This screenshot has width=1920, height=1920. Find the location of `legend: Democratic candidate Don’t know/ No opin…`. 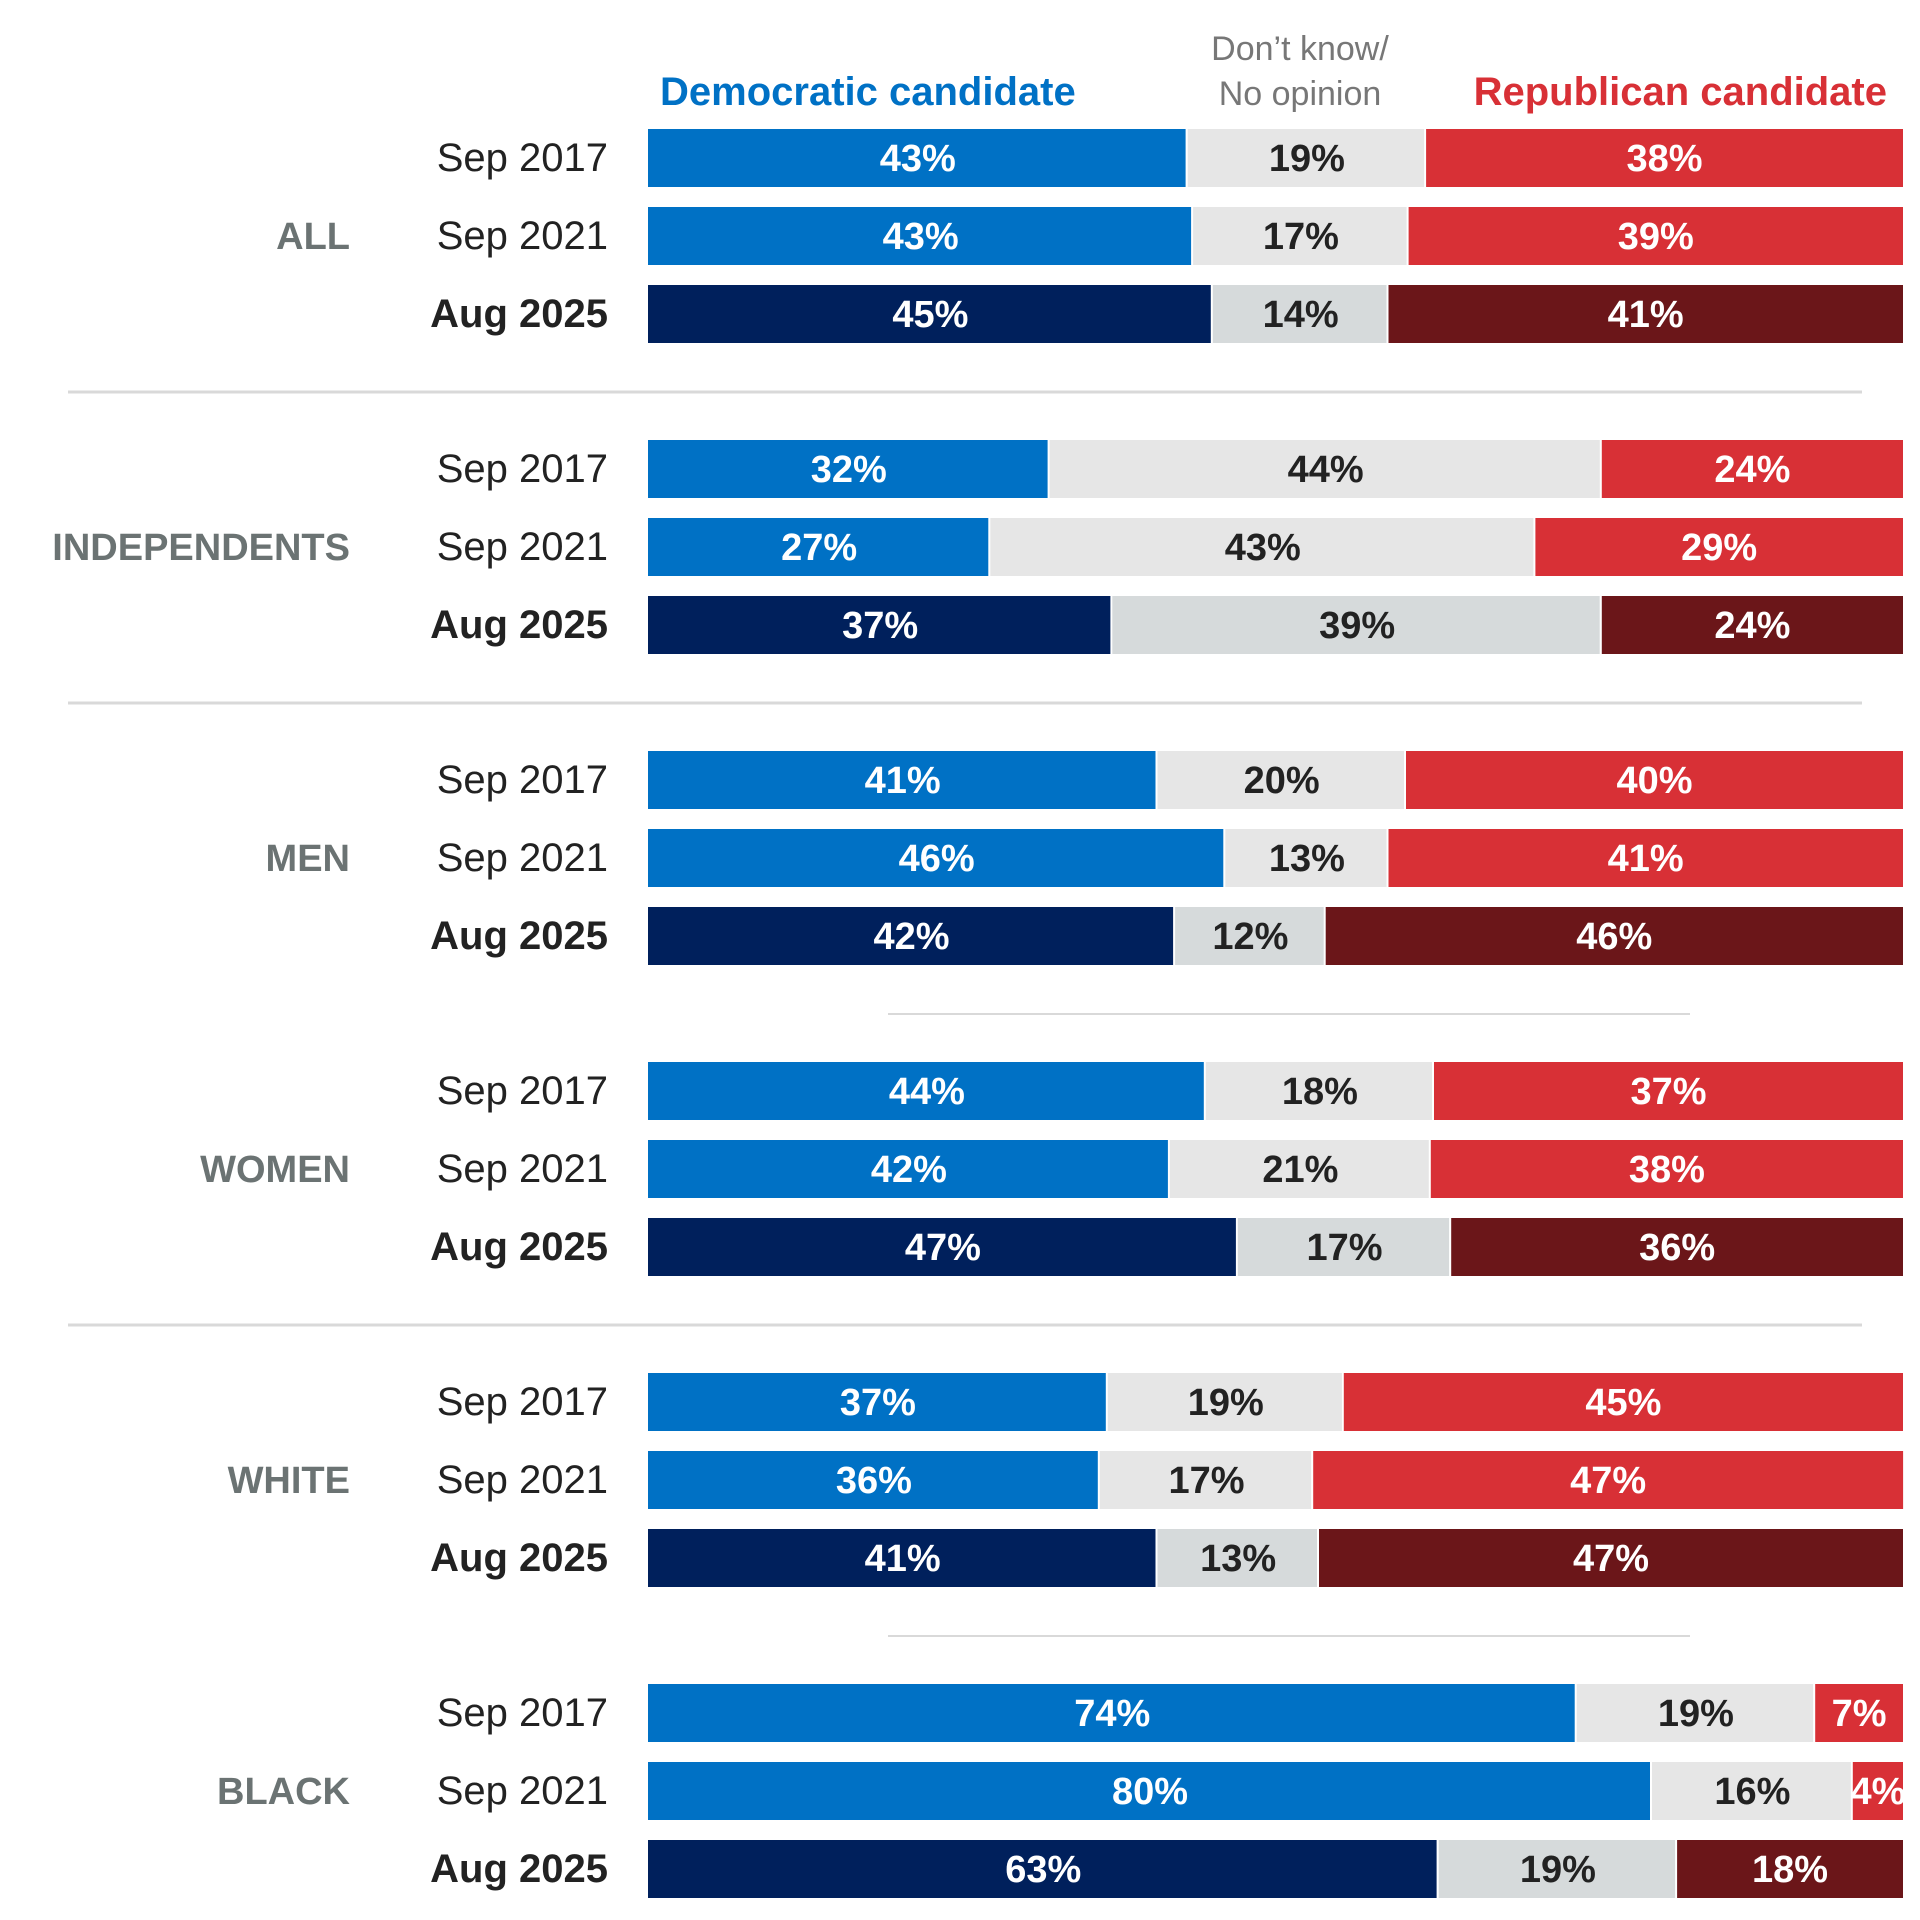

legend: Democratic candidate Don’t know/ No opin… is located at coordinates (1273, 72).